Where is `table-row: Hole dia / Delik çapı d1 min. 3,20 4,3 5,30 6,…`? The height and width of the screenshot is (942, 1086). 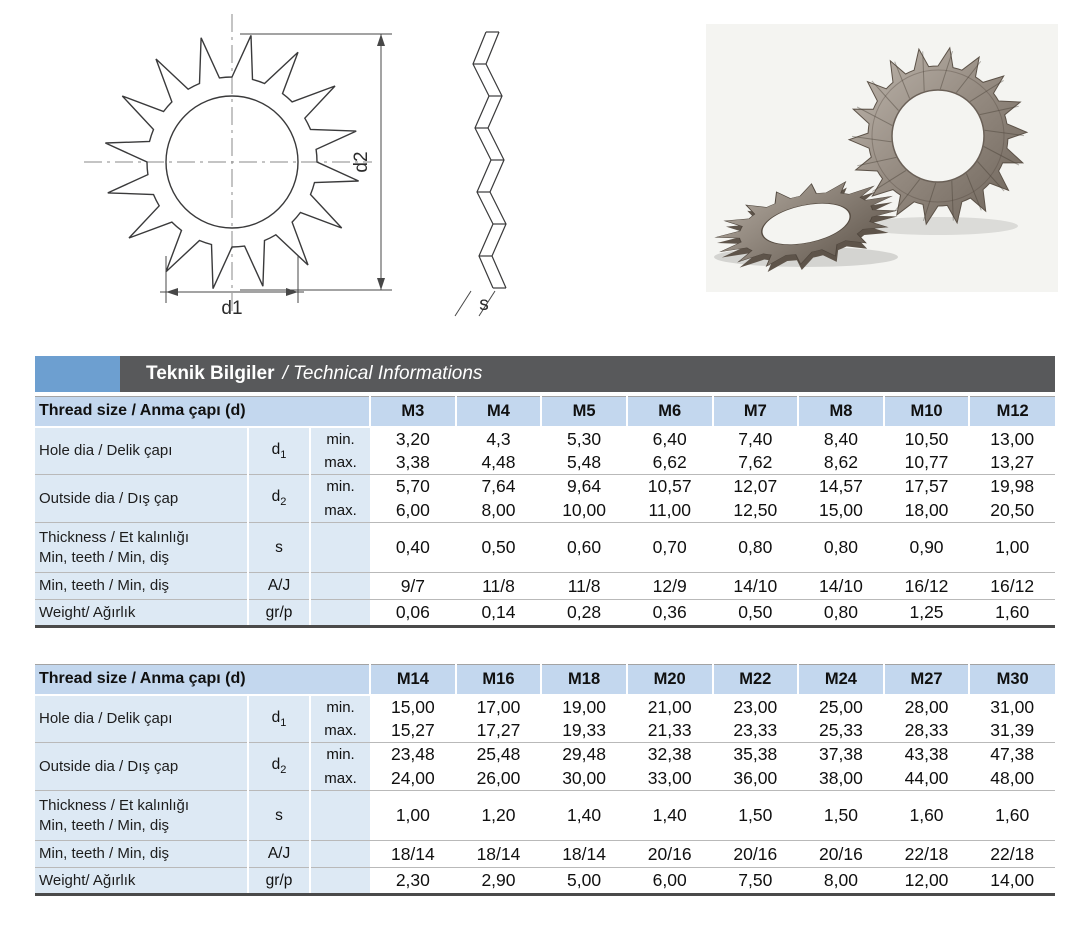 table-row: Hole dia / Delik çapı d1 min. 3,20 4,3 5,30 6,… is located at coordinates (545, 450).